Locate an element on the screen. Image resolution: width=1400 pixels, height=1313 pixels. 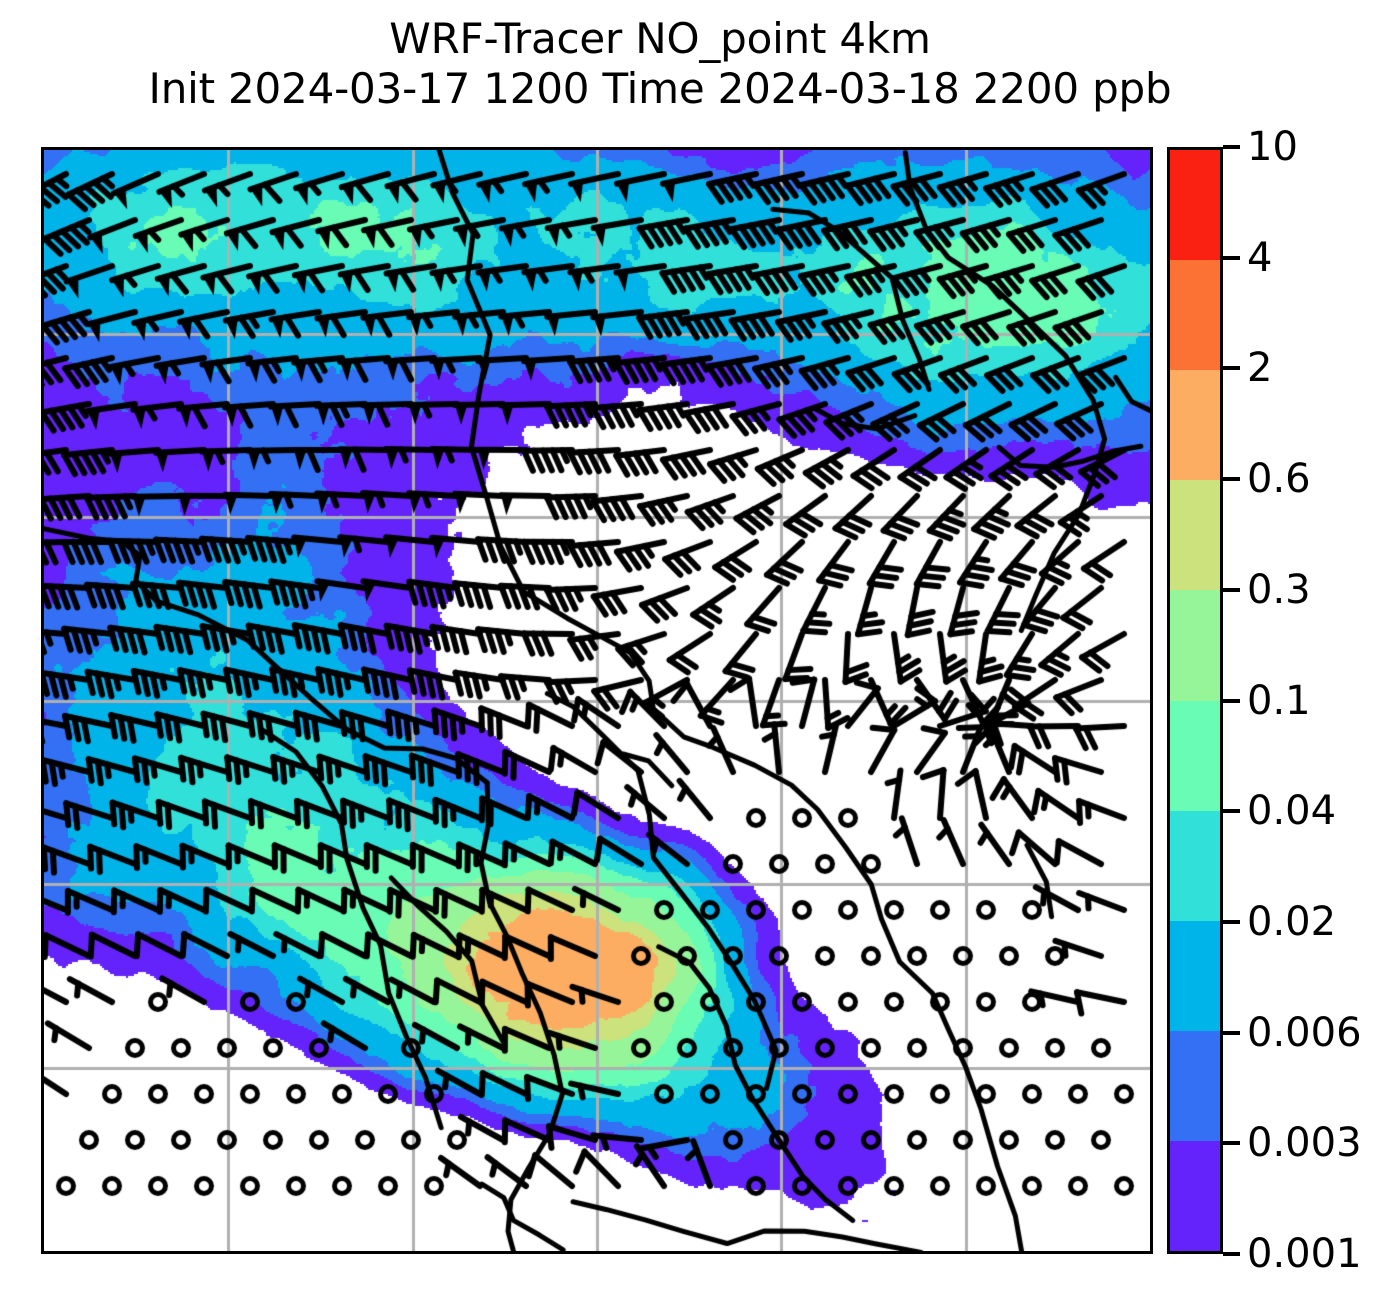
colorbar-tick-labels: 0.001 0.003 0.006 0.02 0.04 0.1 0.3 0.6 2 4 10 is located at coordinates (1311, 700).